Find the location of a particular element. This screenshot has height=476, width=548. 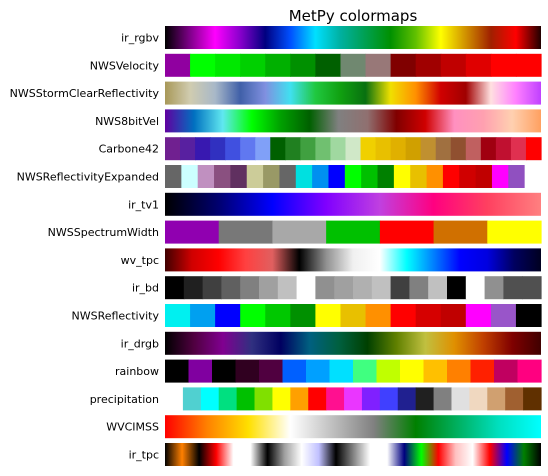

colormap-row-Carbone42: Carbone42 is located at coordinates (320, 149).